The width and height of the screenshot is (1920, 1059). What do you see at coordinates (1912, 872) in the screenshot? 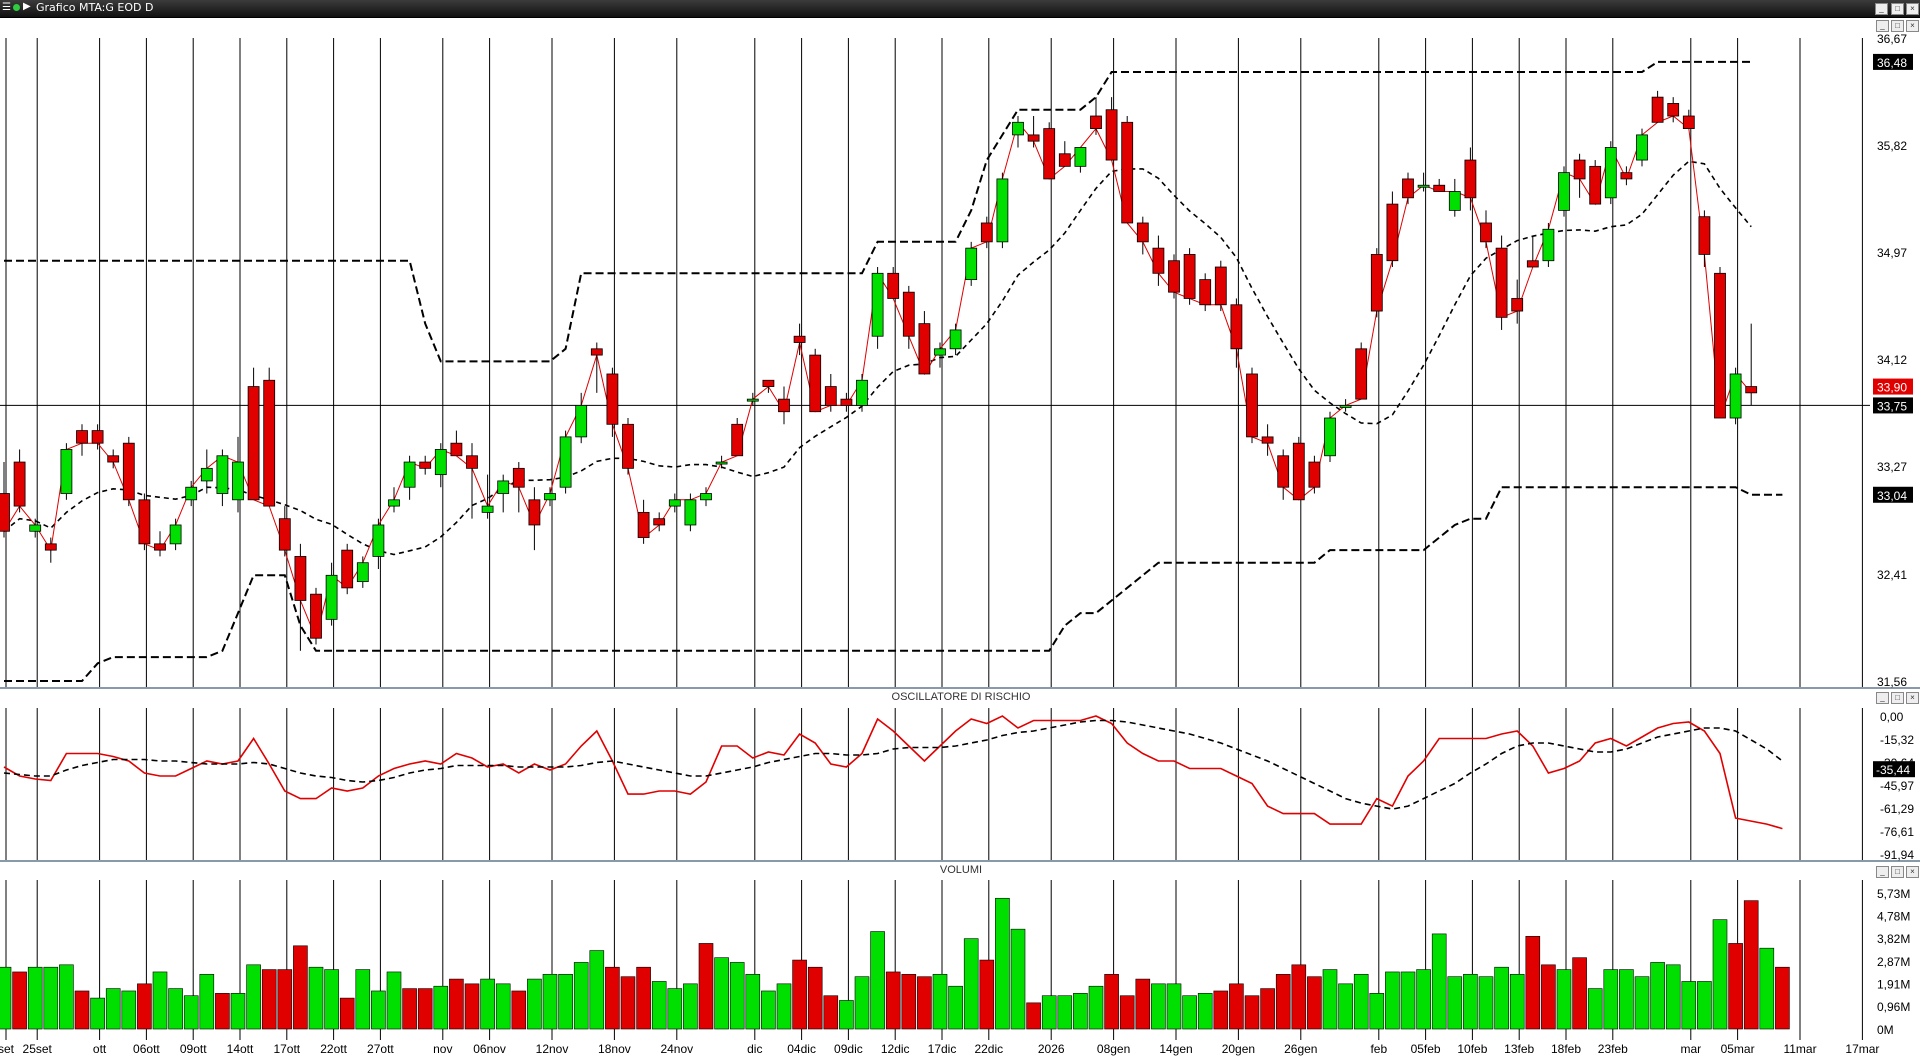
I see `vol-close-button: ×` at bounding box center [1912, 872].